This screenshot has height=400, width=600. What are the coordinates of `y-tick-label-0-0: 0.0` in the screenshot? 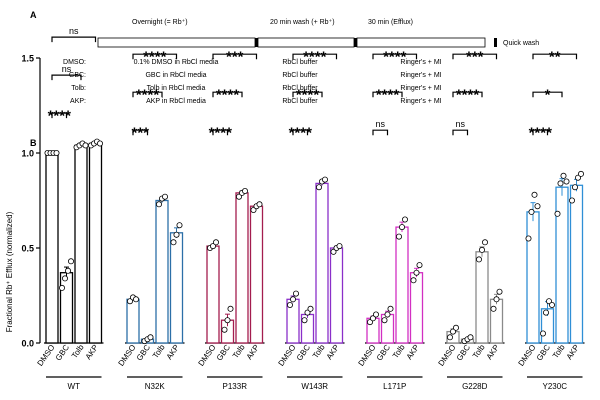 It's located at (27, 344).